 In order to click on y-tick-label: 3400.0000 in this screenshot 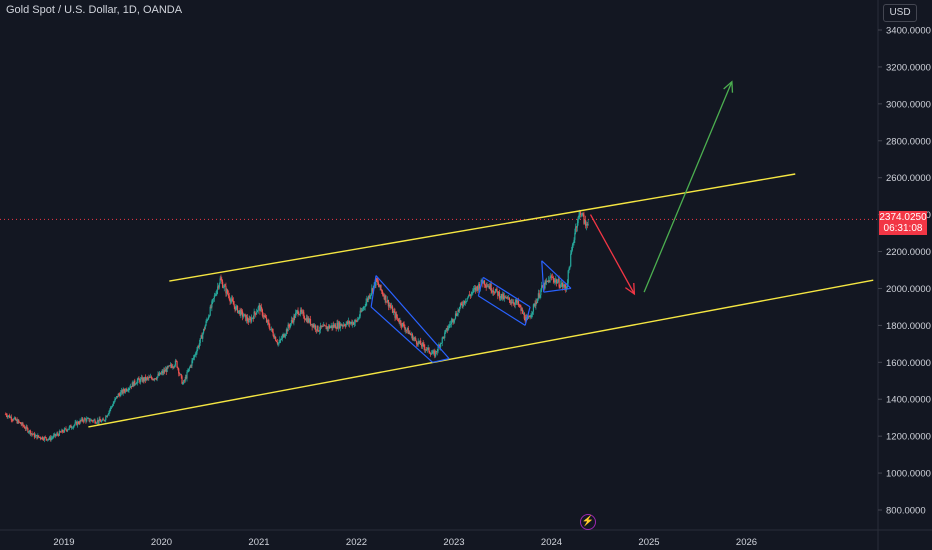, I will do `click(908, 31)`.